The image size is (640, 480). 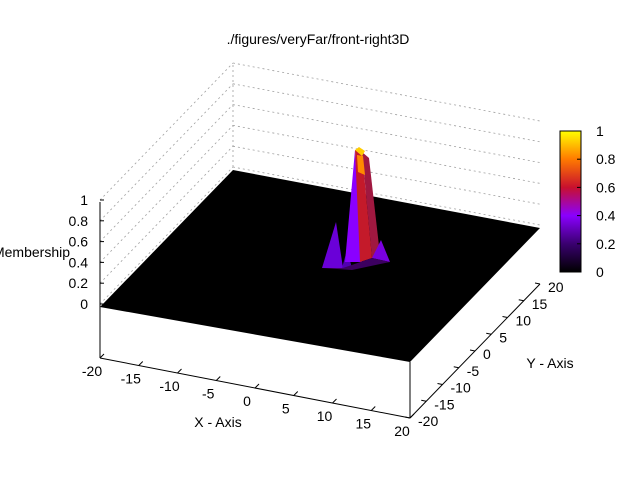 What do you see at coordinates (556, 287) in the screenshot?
I see `y-tick-label: 20` at bounding box center [556, 287].